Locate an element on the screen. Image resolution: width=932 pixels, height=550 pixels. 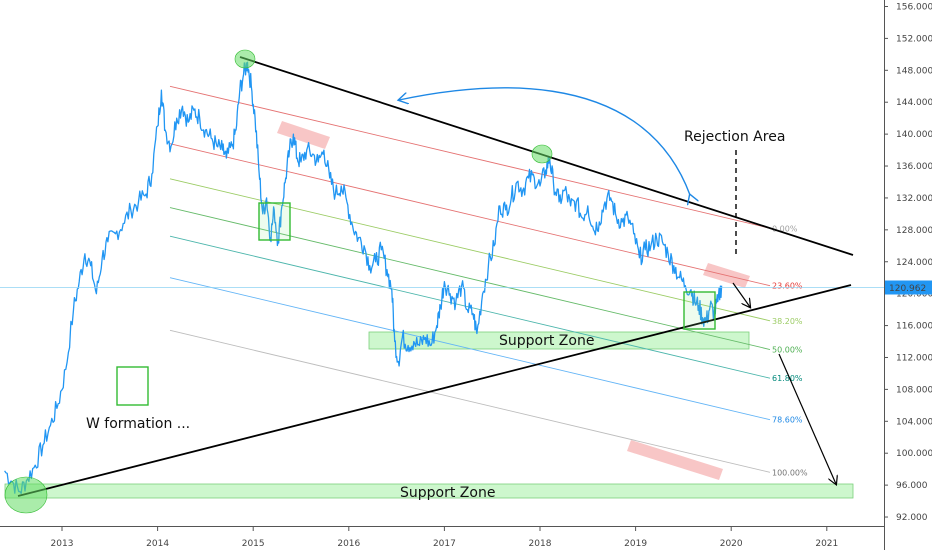
top-circle-2015 is located at coordinates (245, 59).